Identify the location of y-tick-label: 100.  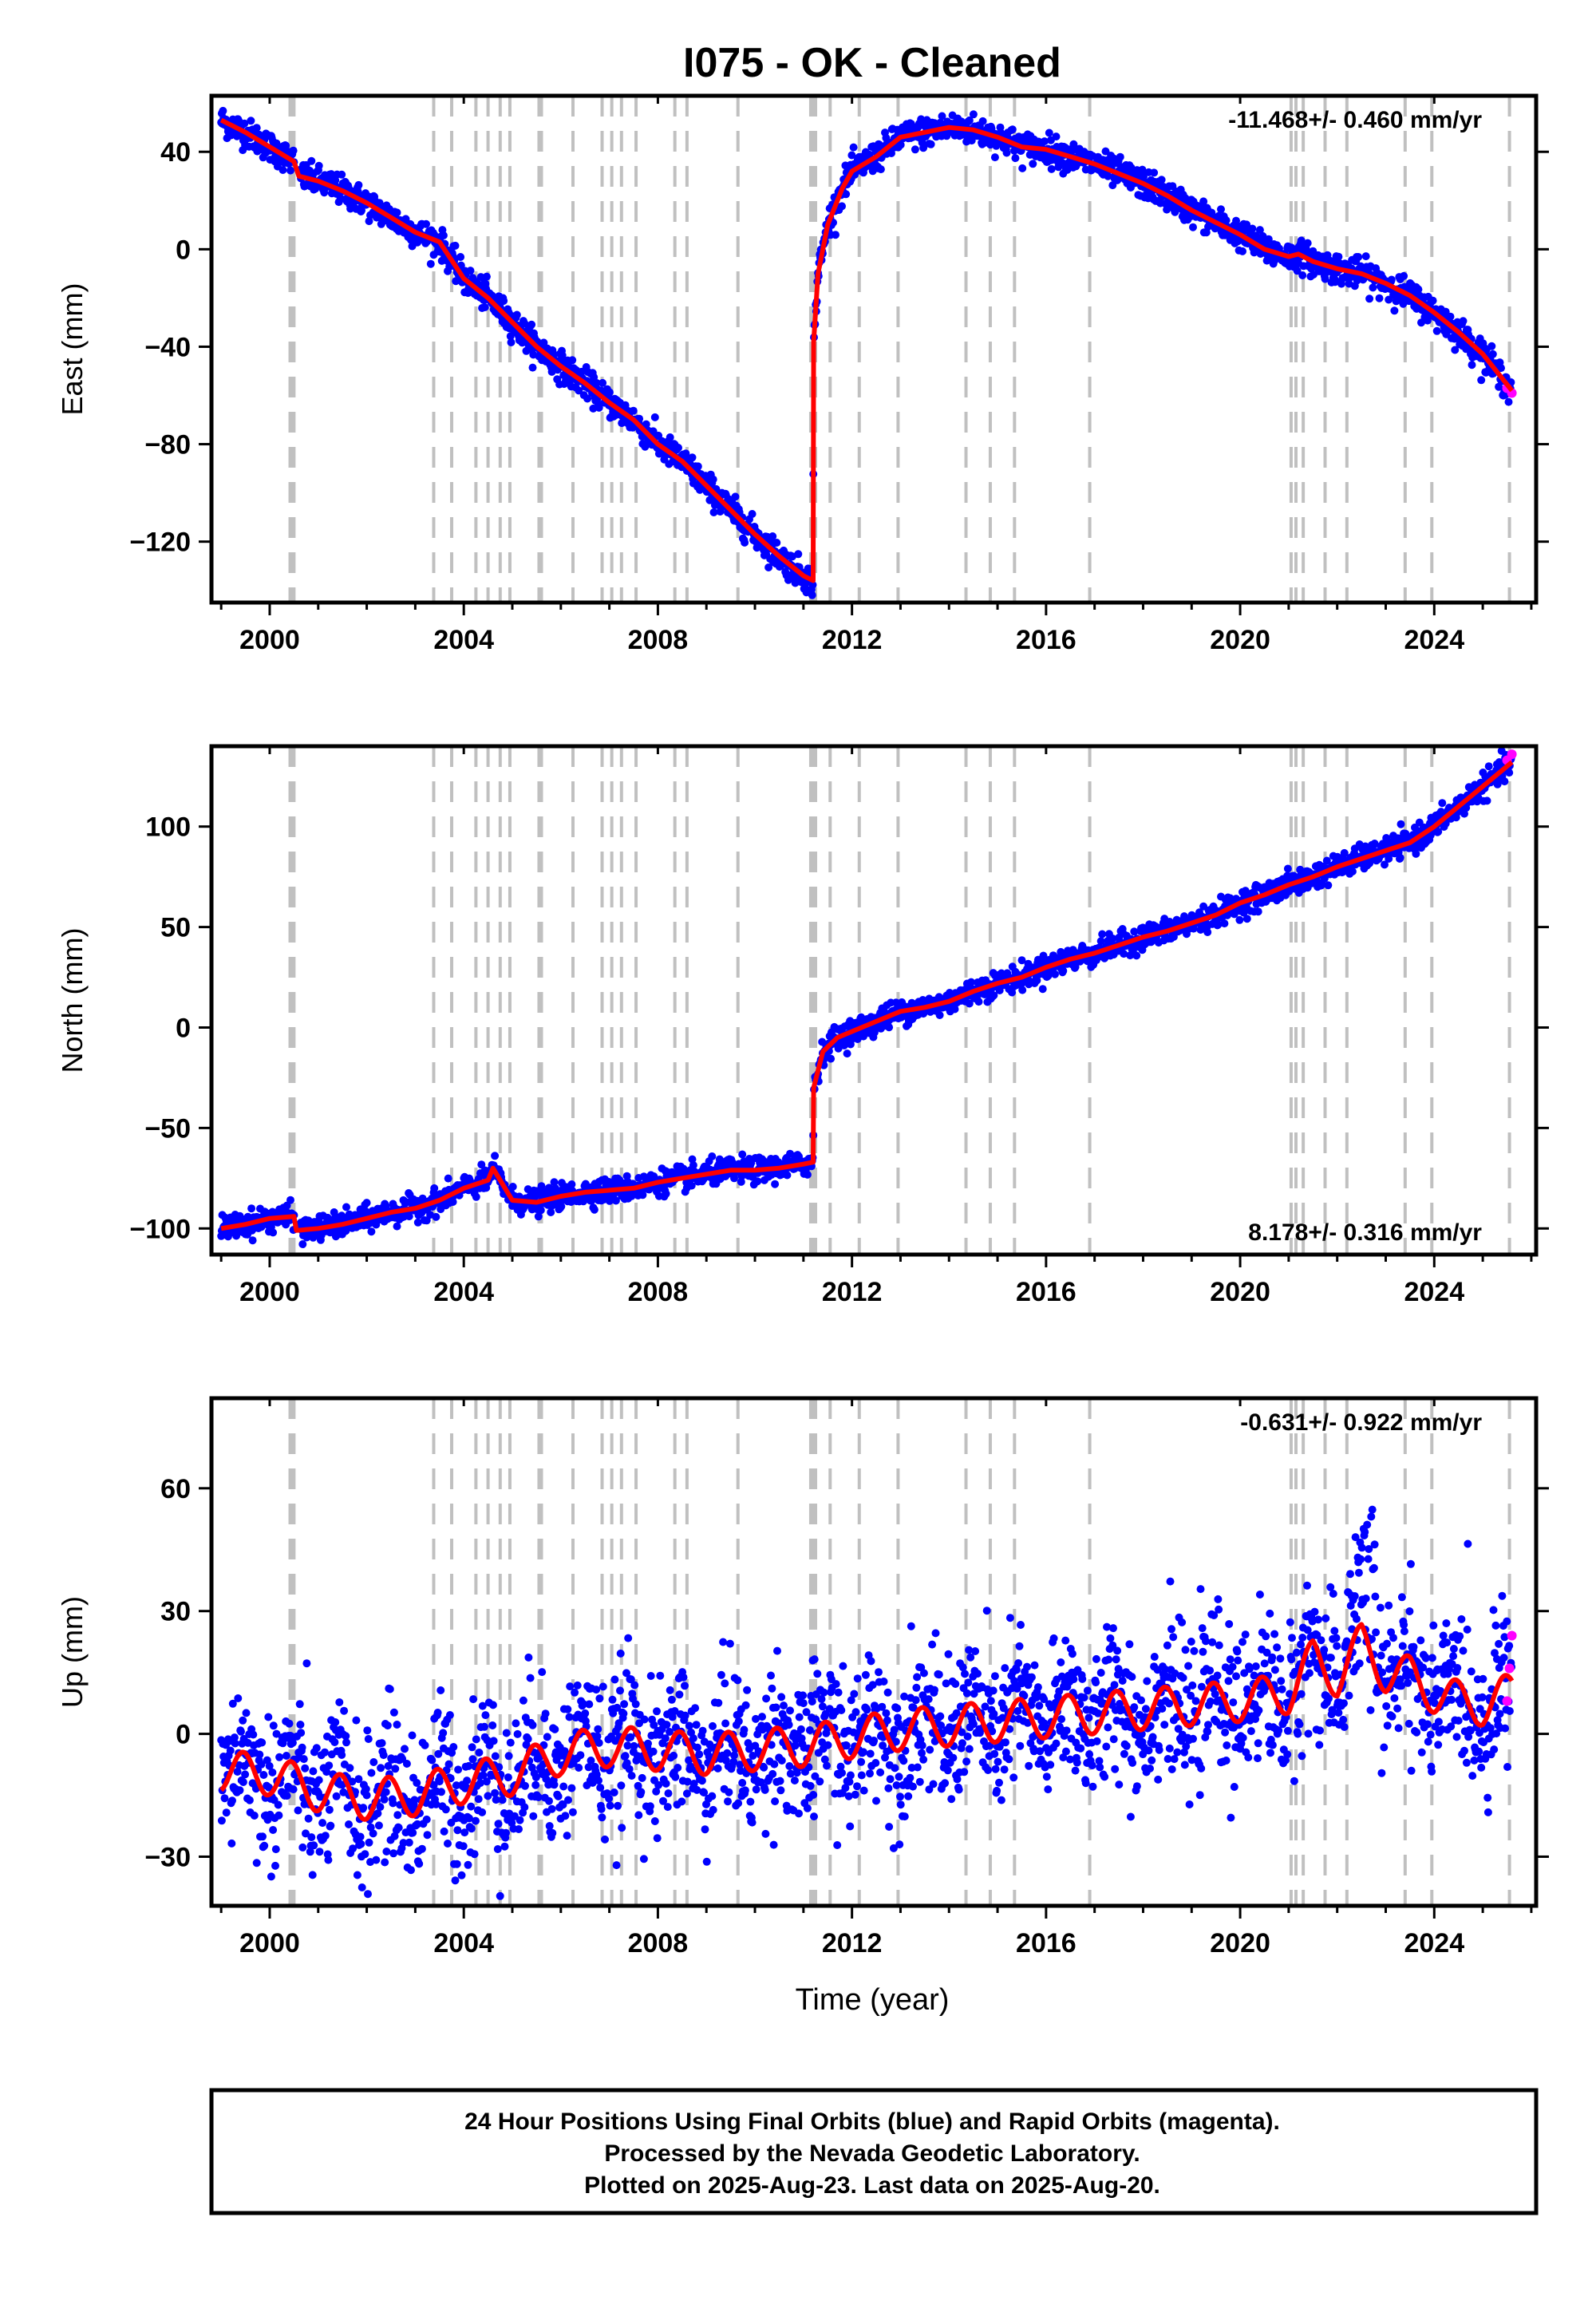
(168, 827).